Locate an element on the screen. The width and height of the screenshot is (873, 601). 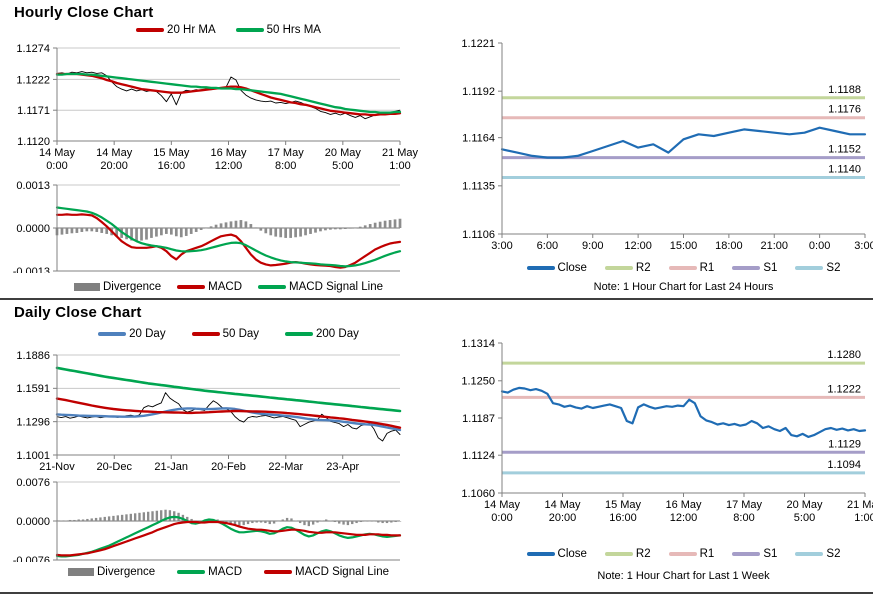
svg-text: 12:00 is located at coordinates (638, 246).